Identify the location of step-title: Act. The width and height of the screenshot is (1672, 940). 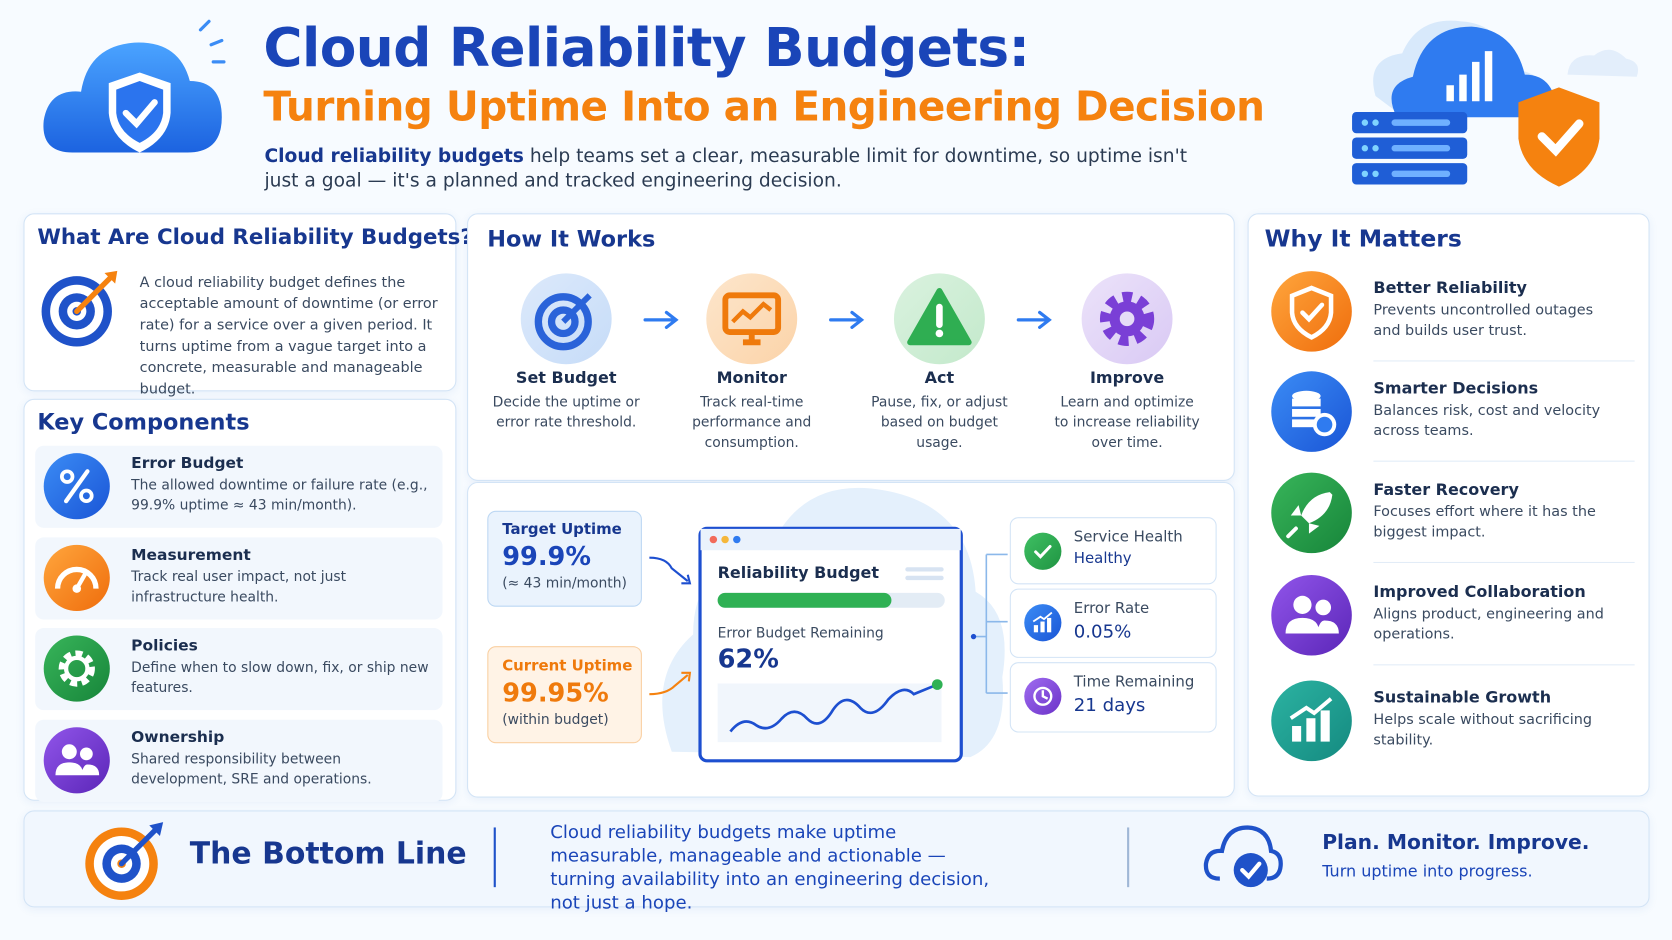
(939, 377).